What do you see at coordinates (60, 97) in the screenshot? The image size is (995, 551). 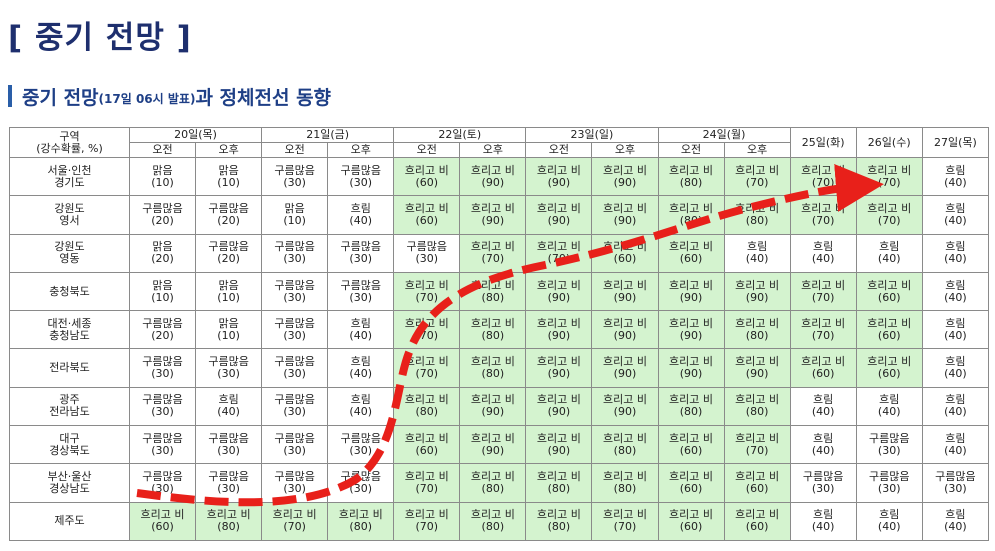 I see `heading-main: 중기 전망` at bounding box center [60, 97].